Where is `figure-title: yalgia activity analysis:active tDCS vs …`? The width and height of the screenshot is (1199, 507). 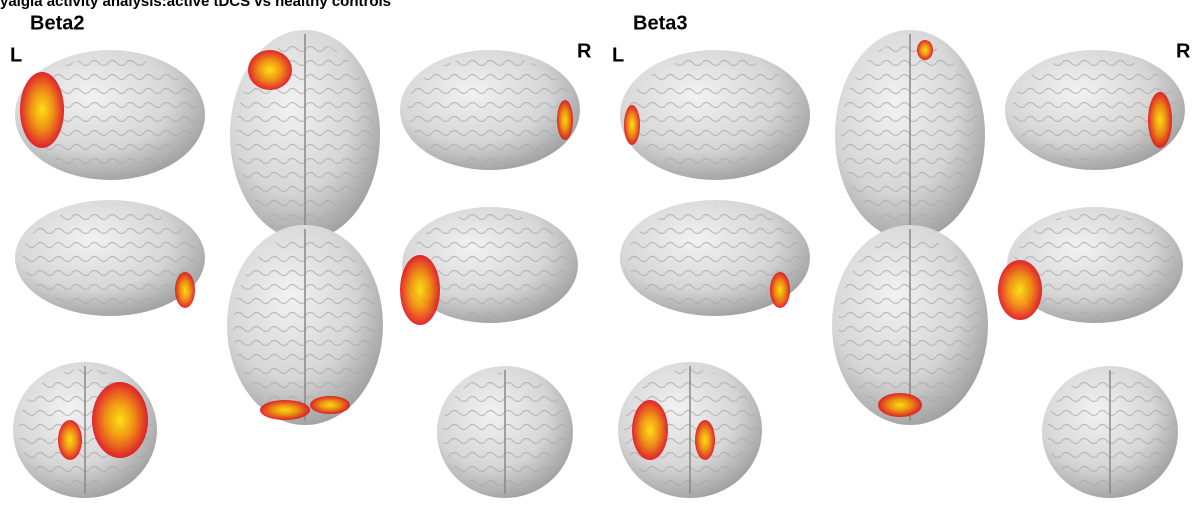
figure-title: yalgia activity analysis:active tDCS vs … is located at coordinates (195, 5).